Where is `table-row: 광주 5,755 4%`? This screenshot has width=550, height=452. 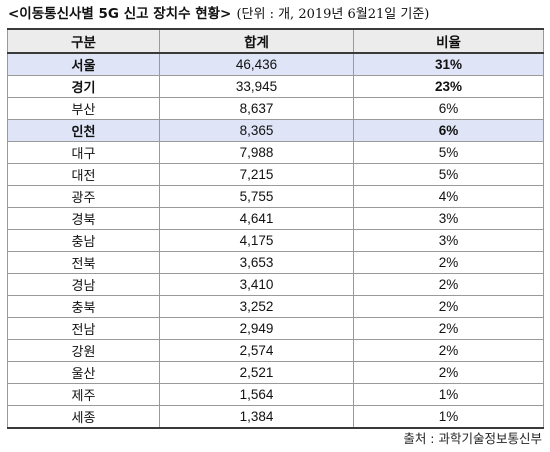 table-row: 광주 5,755 4% is located at coordinates (275, 196).